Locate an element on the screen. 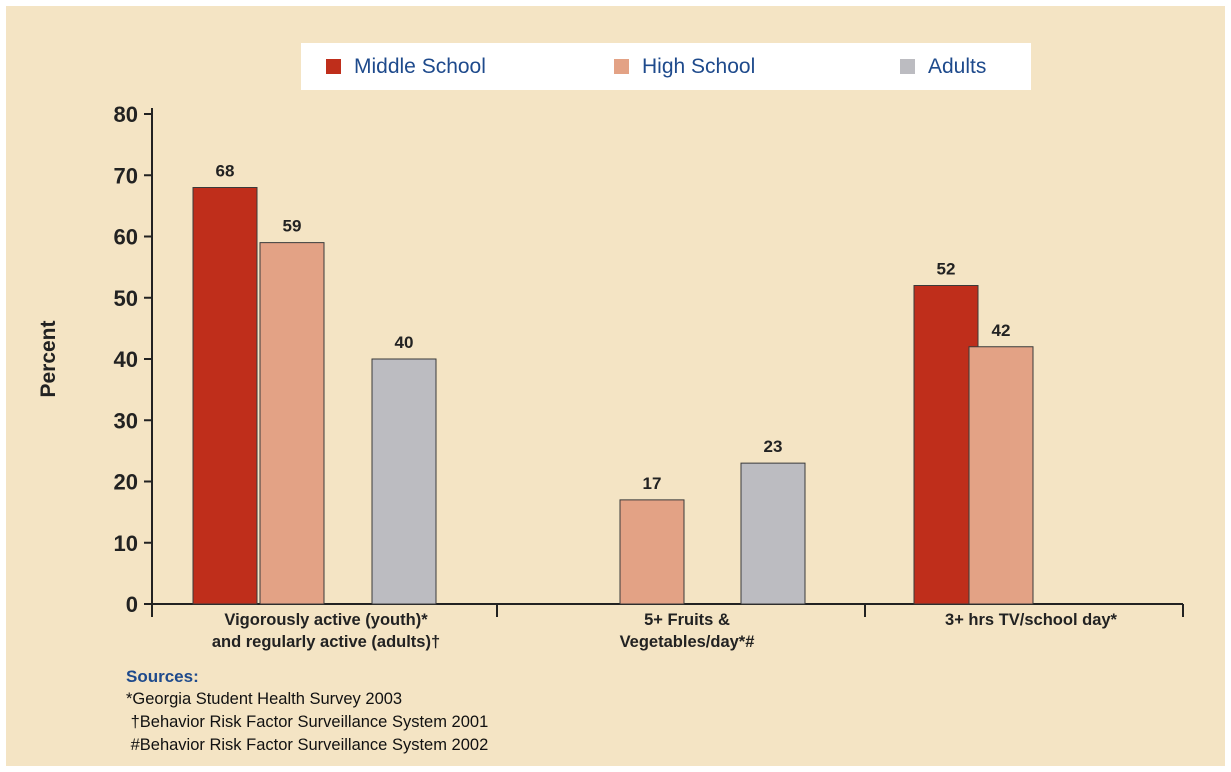 This screenshot has height=772, width=1231. source-line-1: *Georgia Student Health Survey 2003 is located at coordinates (264, 699).